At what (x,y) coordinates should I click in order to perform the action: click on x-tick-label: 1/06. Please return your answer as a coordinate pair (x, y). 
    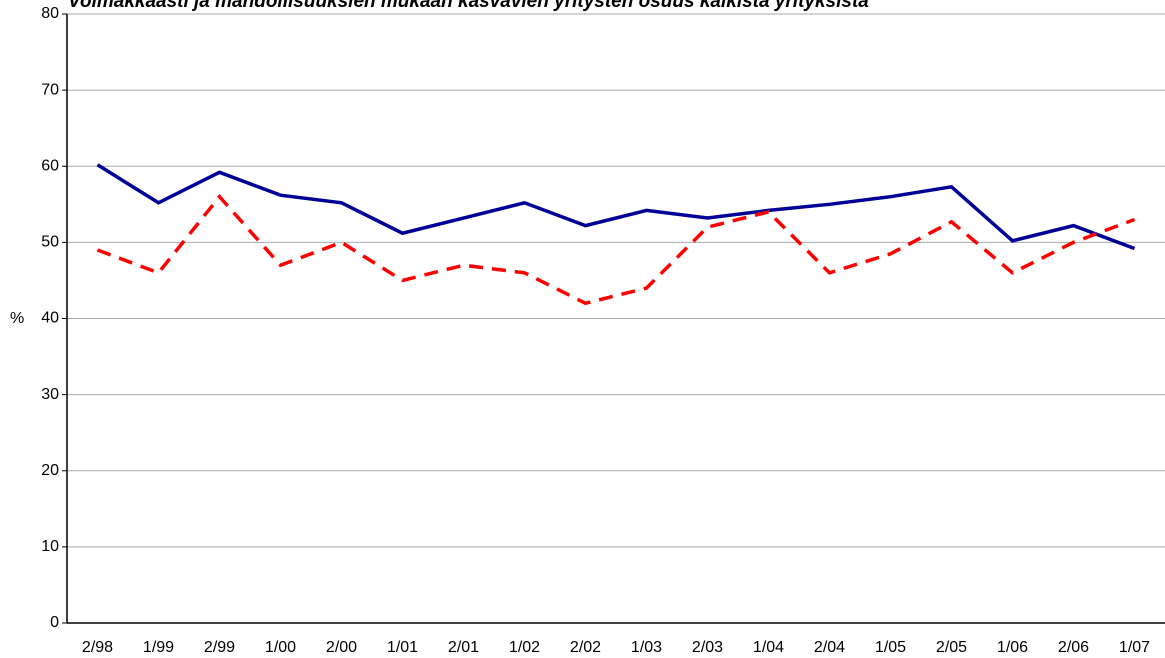
    Looking at the image, I should click on (1012, 647).